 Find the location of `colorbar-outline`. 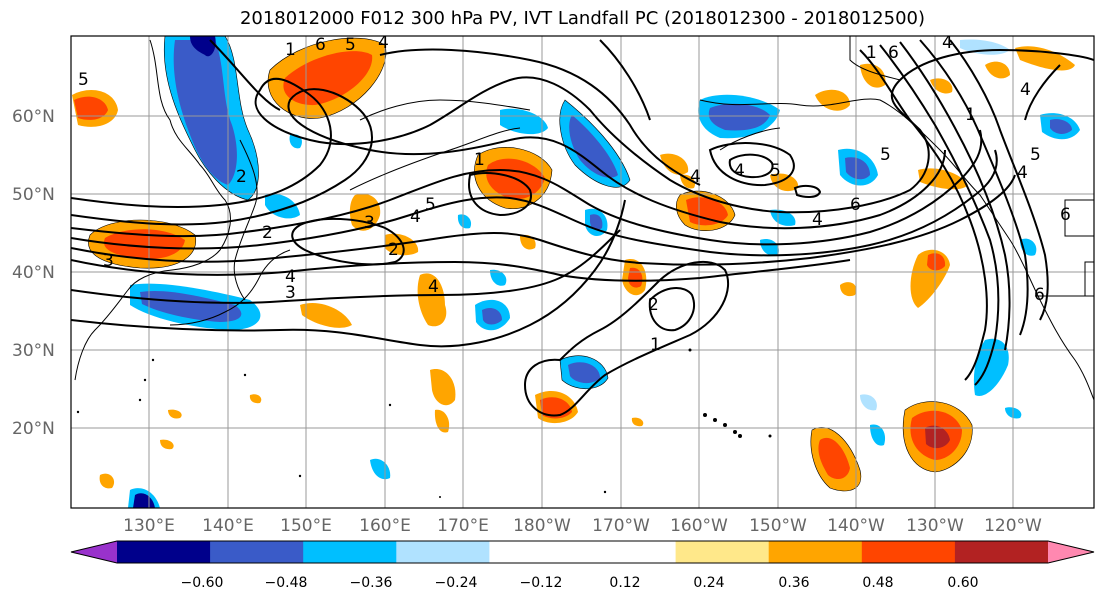

colorbar-outline is located at coordinates (582, 552).